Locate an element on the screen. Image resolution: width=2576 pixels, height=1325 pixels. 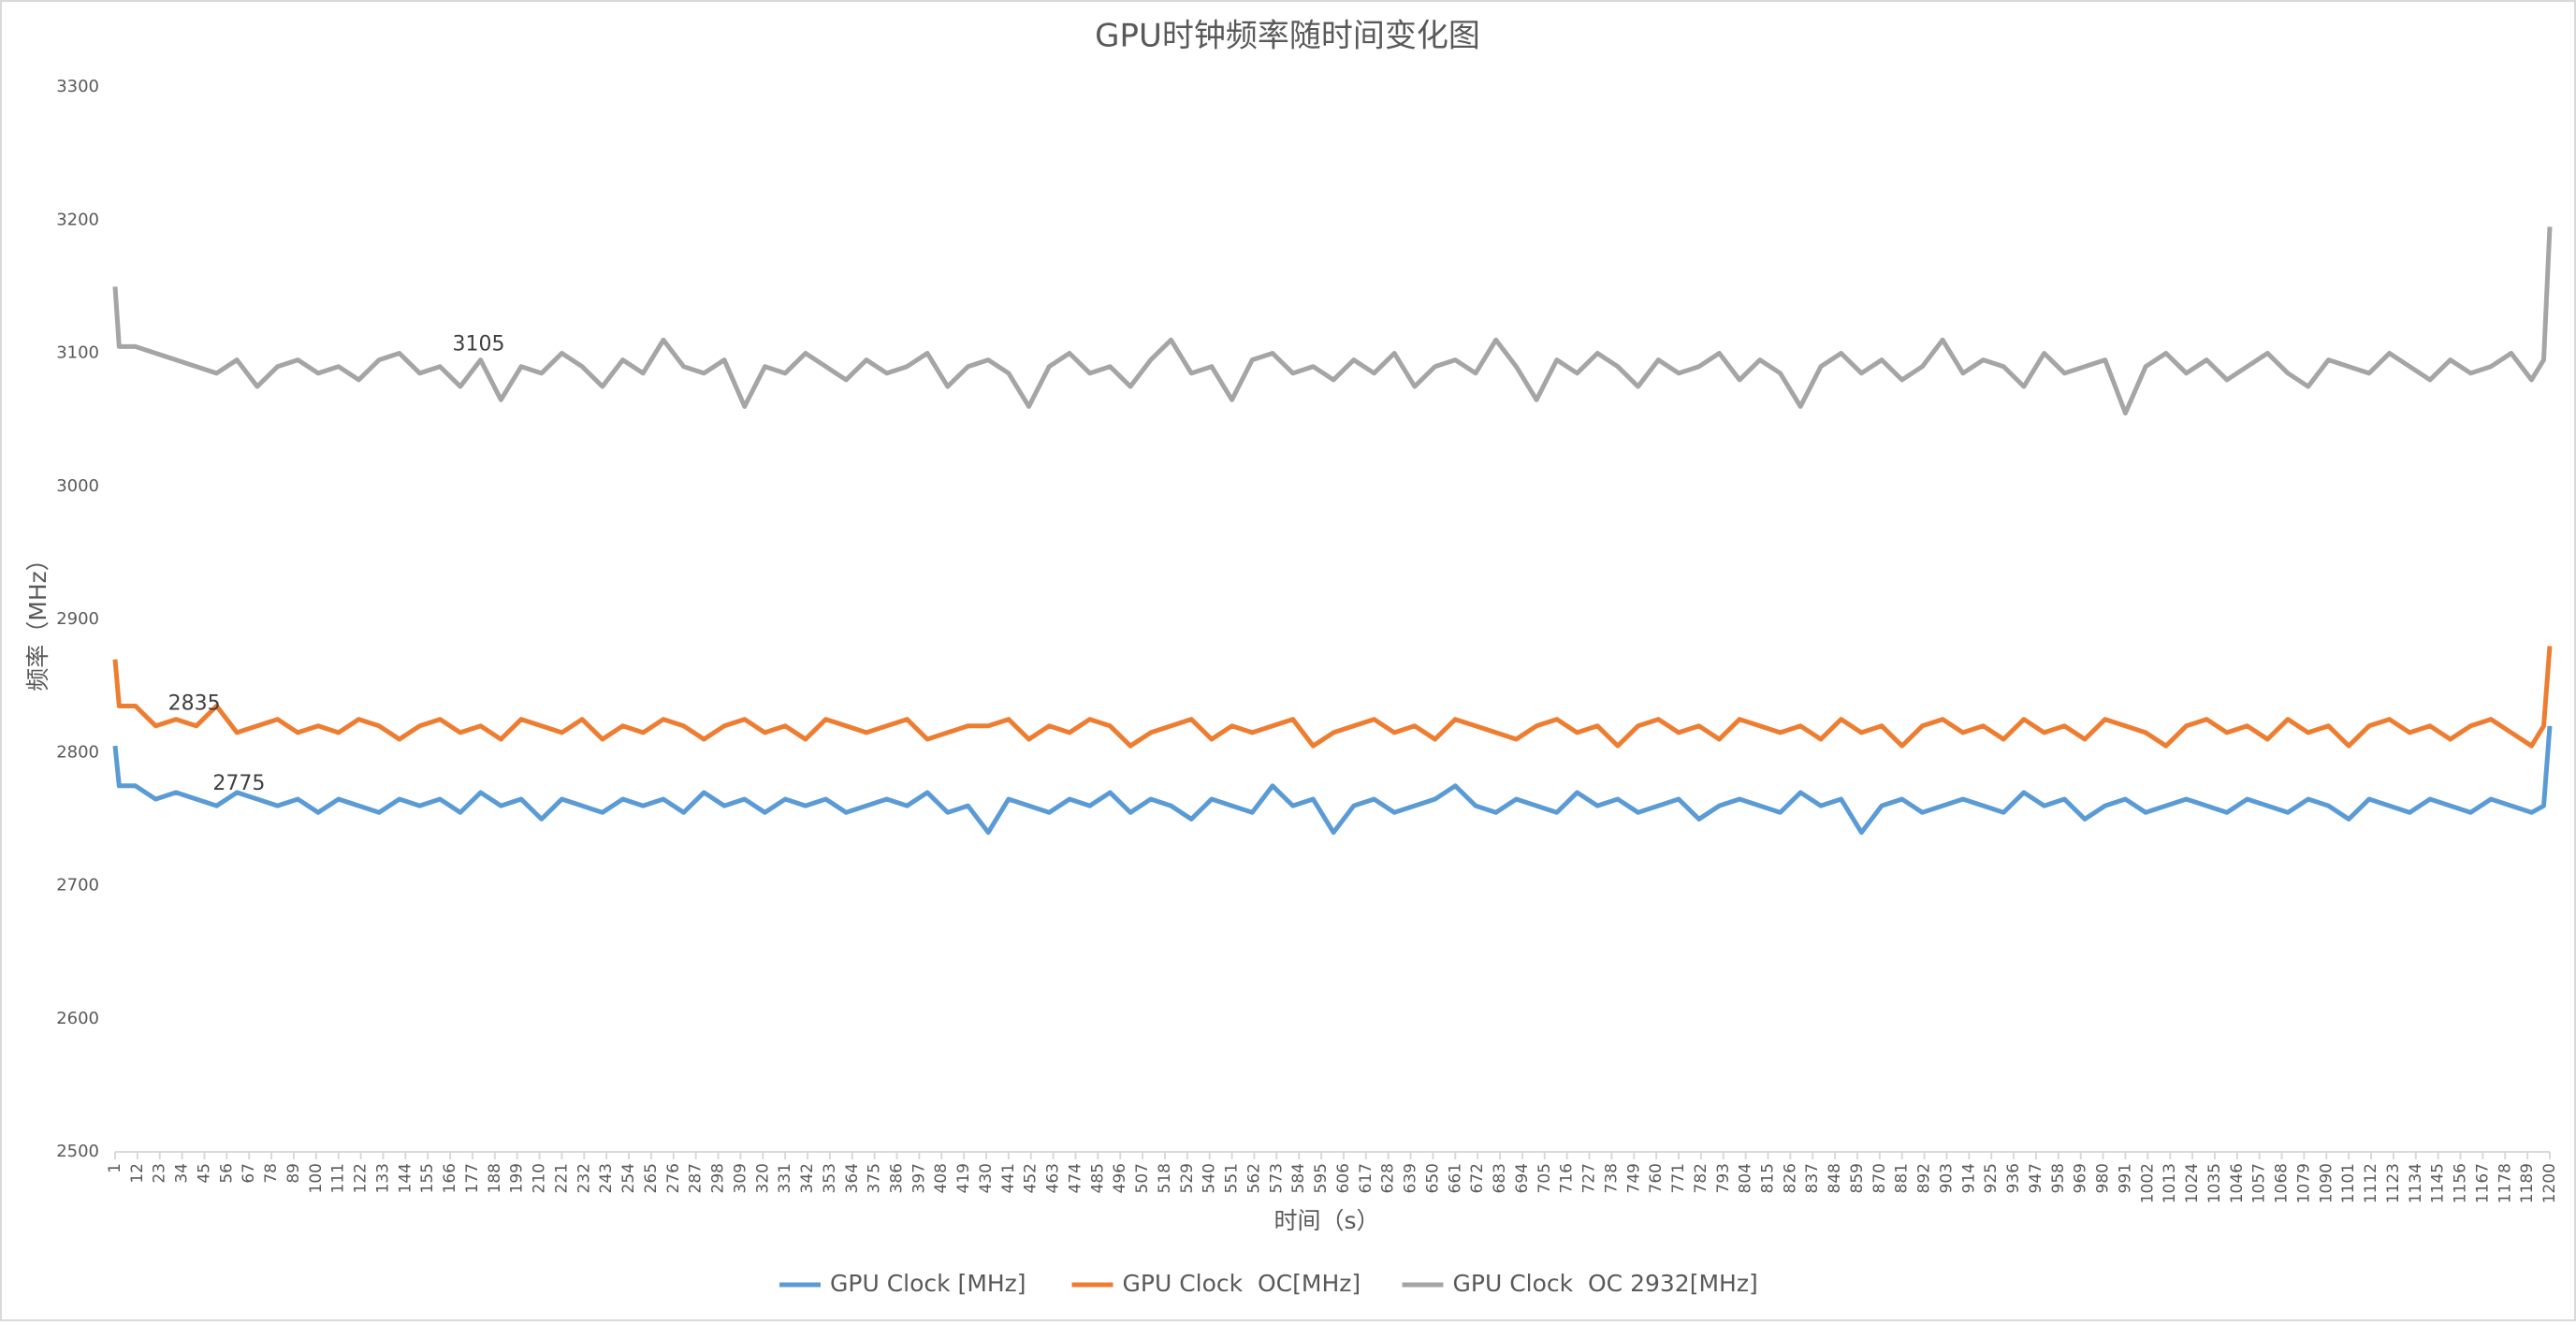
x-tick-label: 529 is located at coordinates (1187, 1178).